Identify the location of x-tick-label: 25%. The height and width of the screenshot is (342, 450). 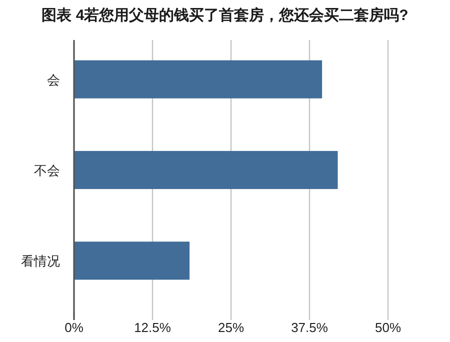
(231, 327).